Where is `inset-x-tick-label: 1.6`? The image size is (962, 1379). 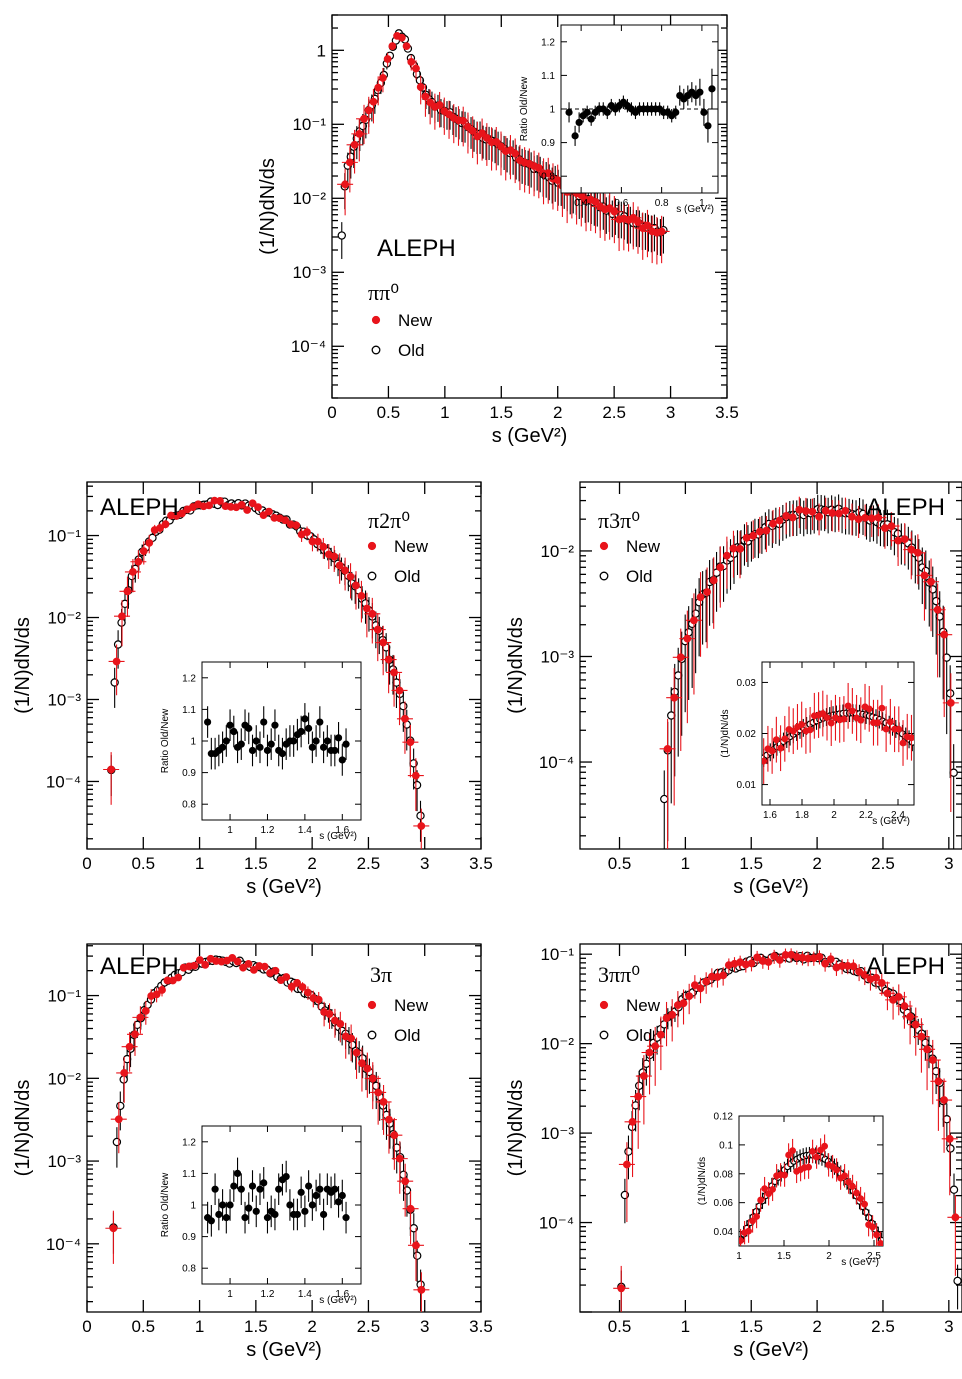 inset-x-tick-label: 1.6 is located at coordinates (770, 815).